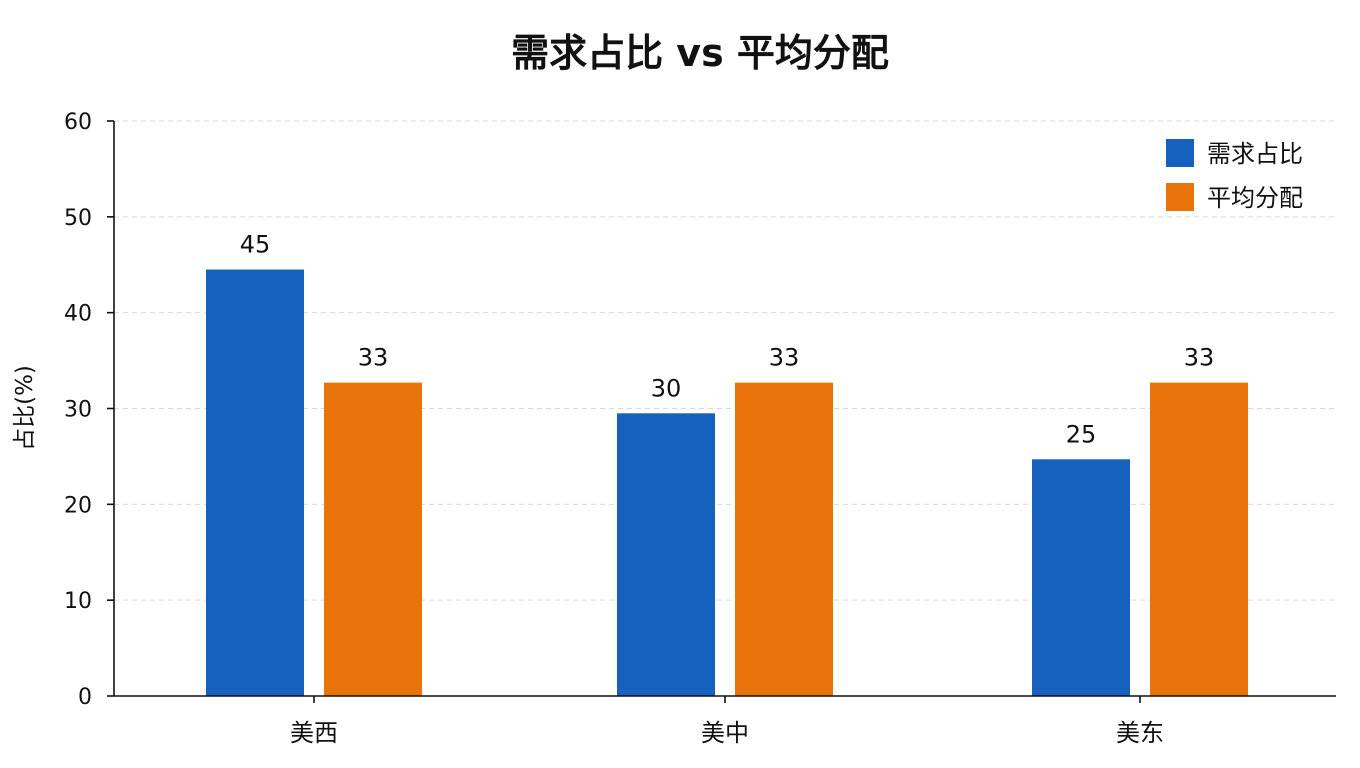 Image resolution: width=1360 pixels, height=768 pixels. What do you see at coordinates (700, 53) in the screenshot?
I see `chart-title: 需求占比 vs 平均分配` at bounding box center [700, 53].